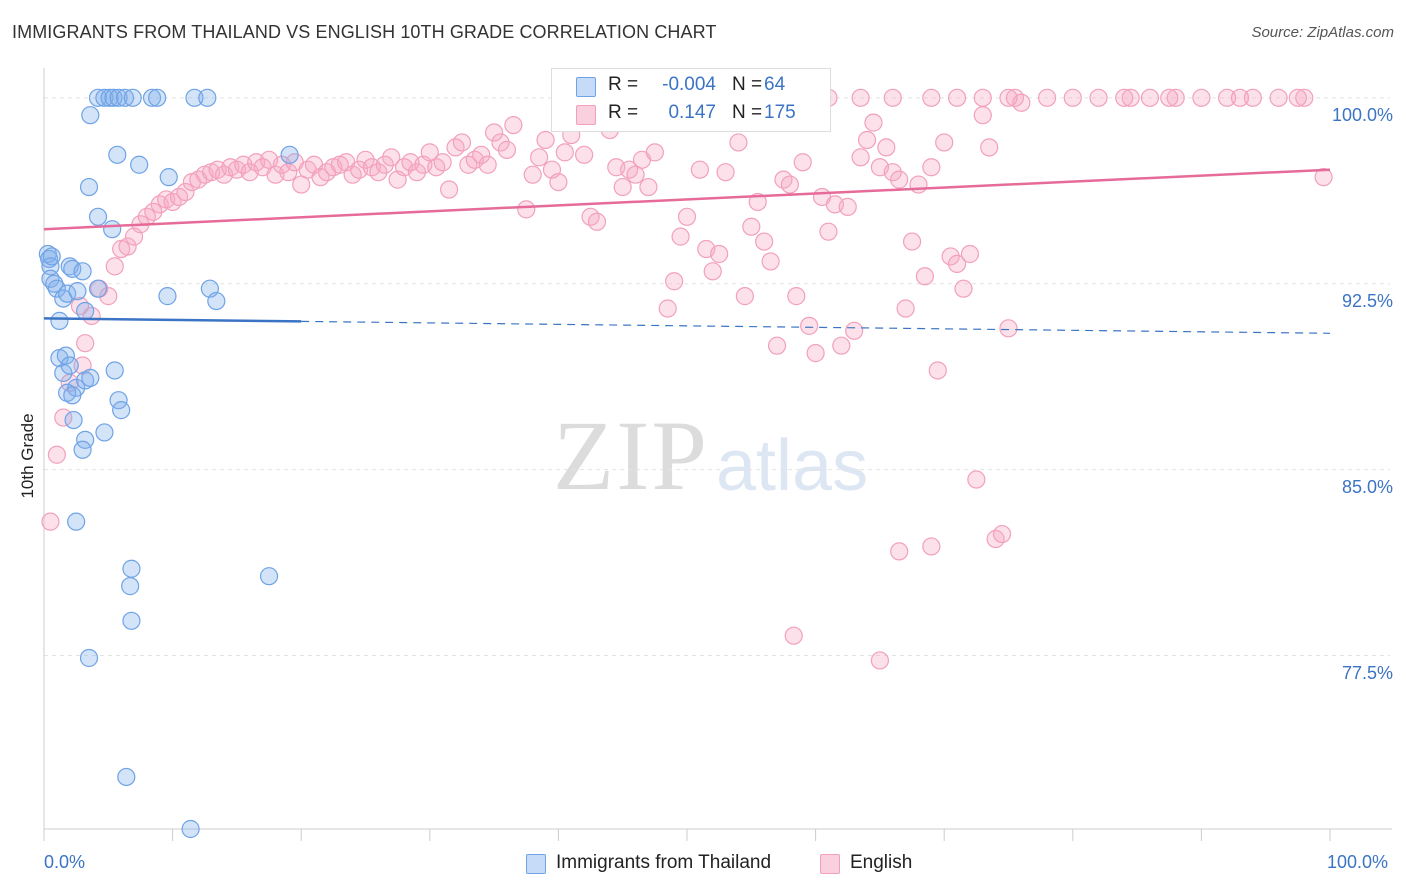 This screenshot has width=1406, height=892. What do you see at coordinates (536, 864) in the screenshot?
I see `bottom-legend-swatch-blue` at bounding box center [536, 864].